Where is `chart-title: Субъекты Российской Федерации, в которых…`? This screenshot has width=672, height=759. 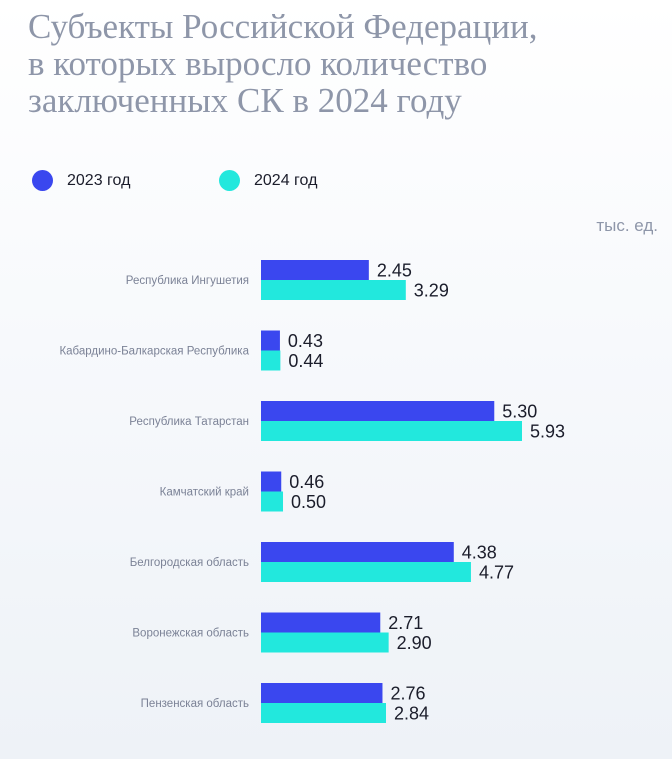
chart-title: Субъекты Российской Федерации, в которых… is located at coordinates (343, 63).